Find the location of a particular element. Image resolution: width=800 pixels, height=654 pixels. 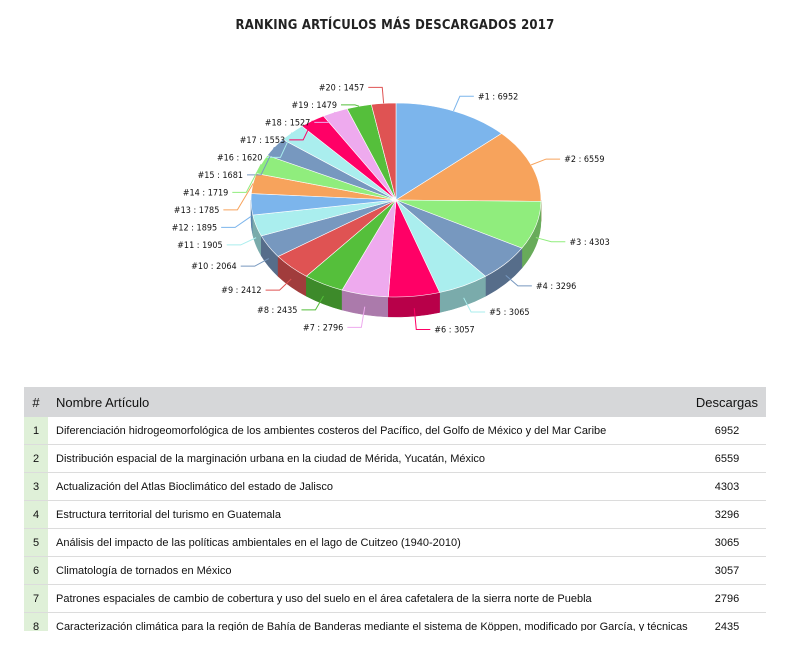

row-num: 8 is located at coordinates (36, 621).